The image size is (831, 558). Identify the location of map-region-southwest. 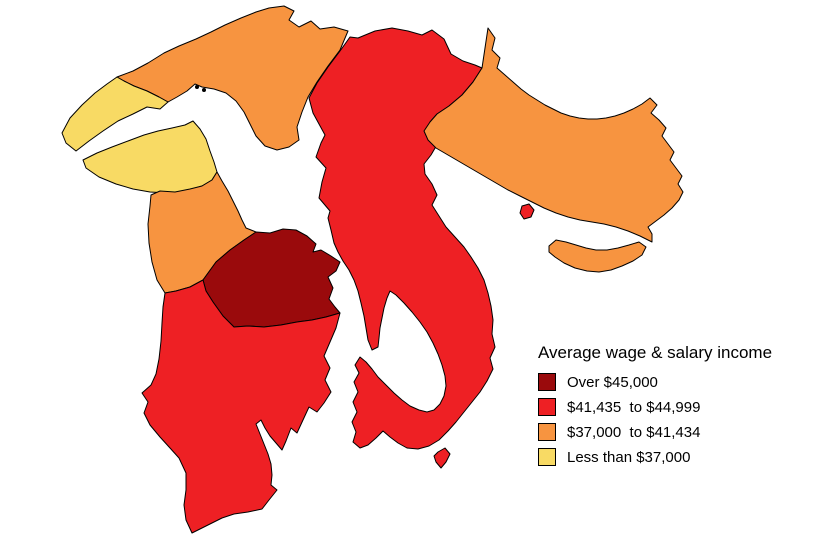
(241, 406).